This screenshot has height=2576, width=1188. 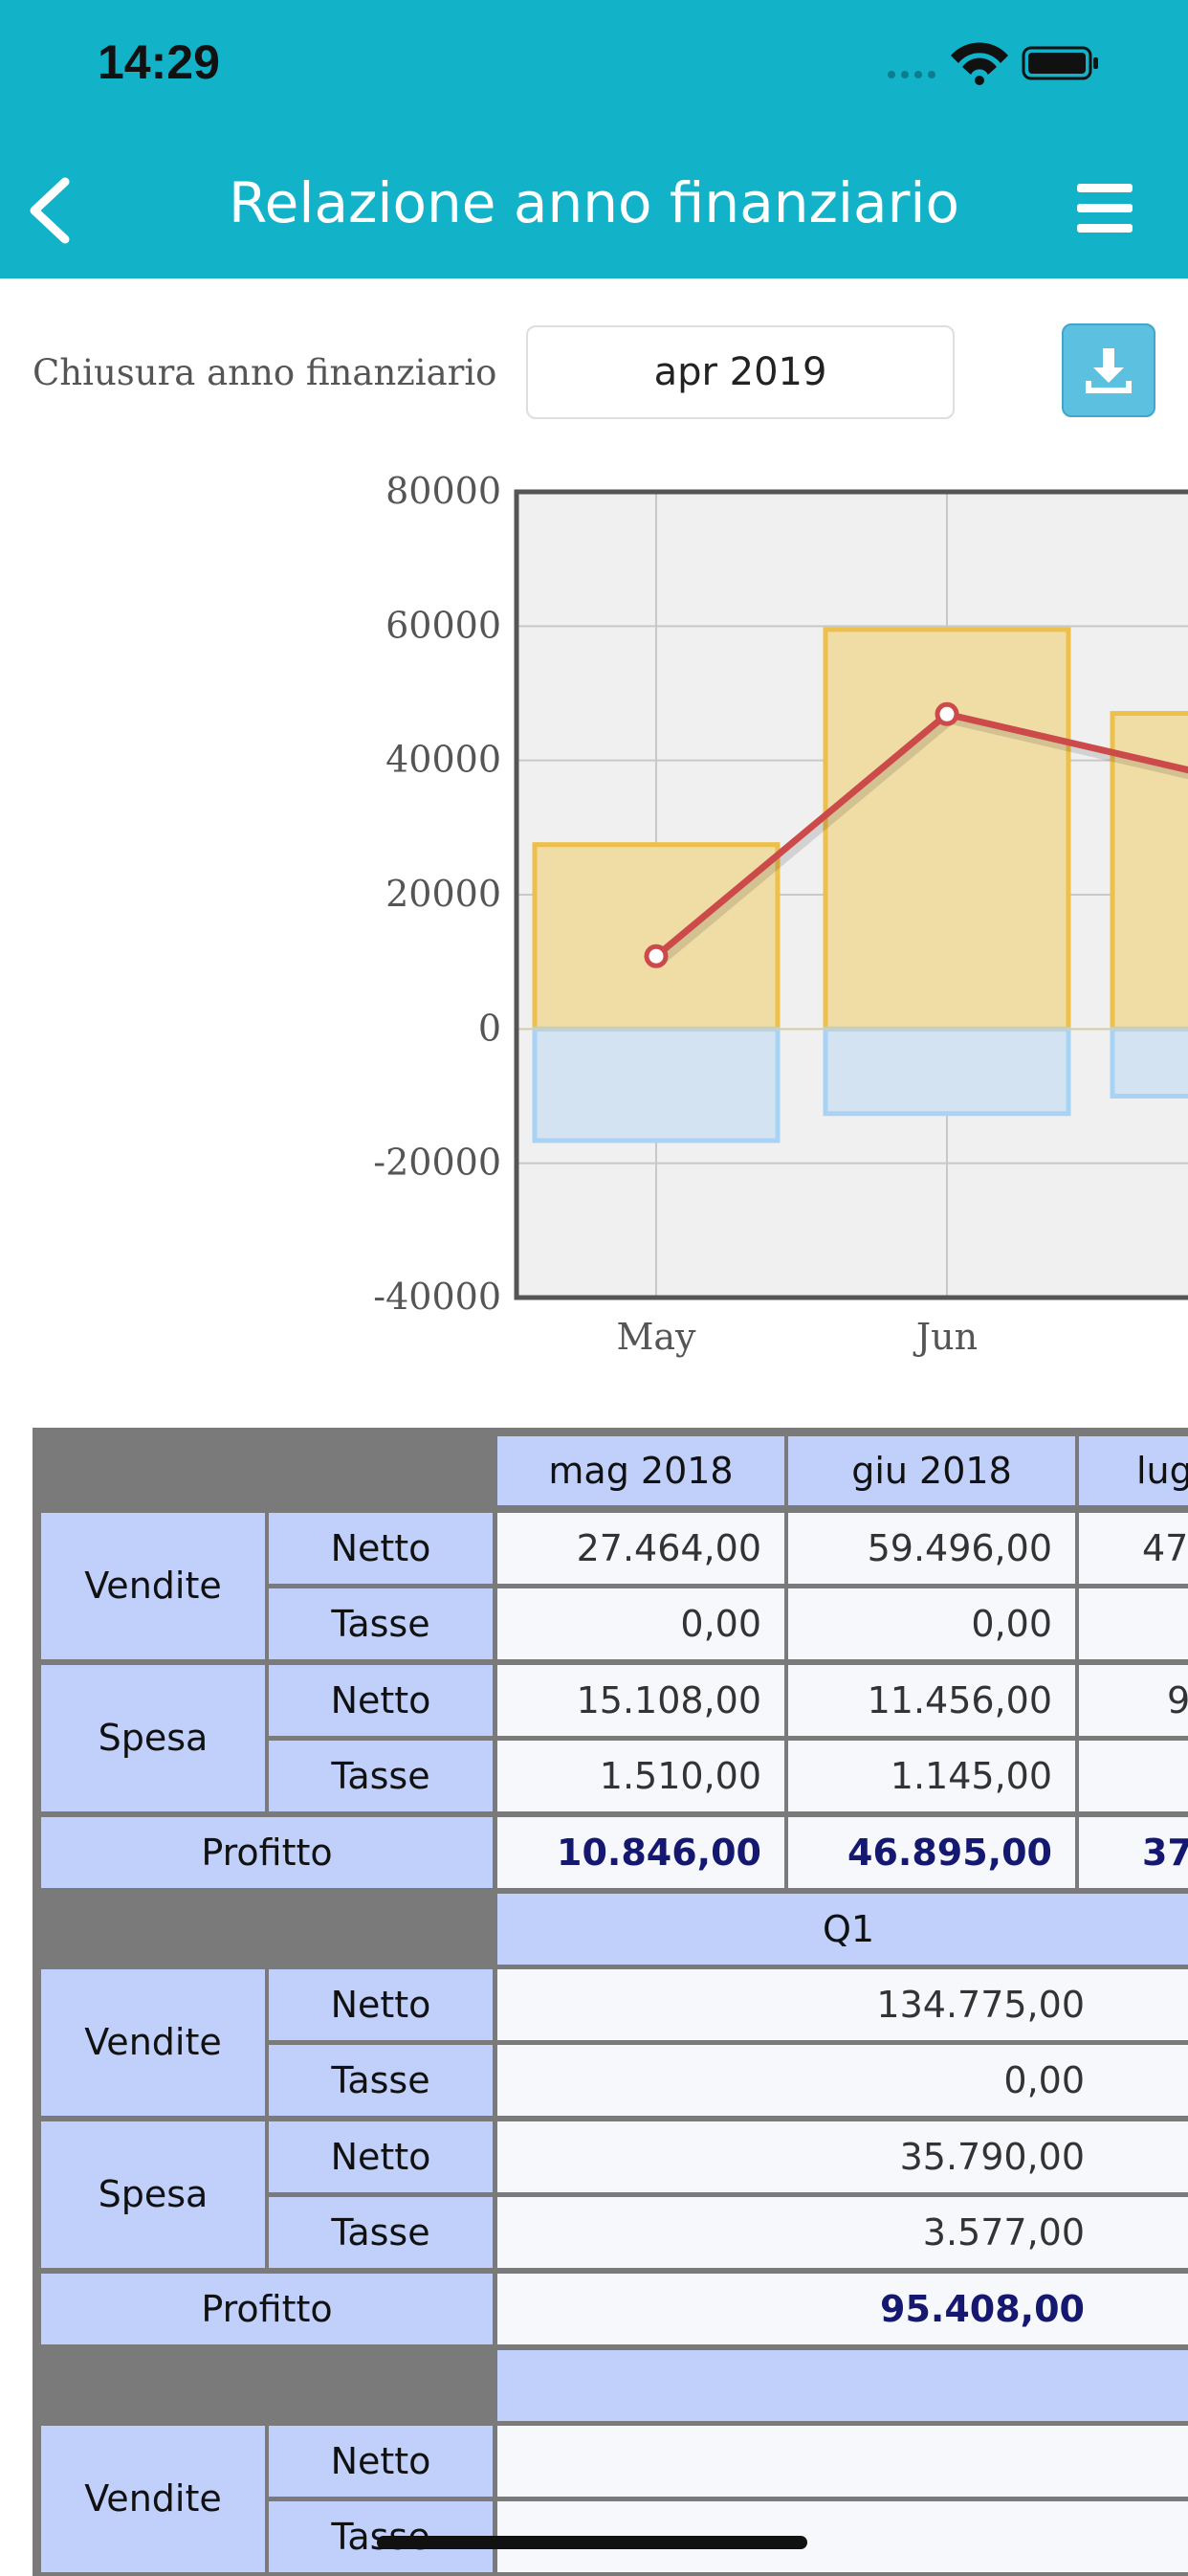 I want to click on table-cell: 47, so click(x=1133, y=1548).